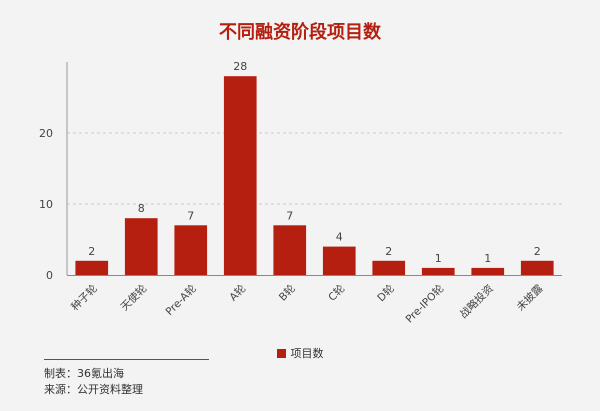 The image size is (600, 411). What do you see at coordinates (307, 353) in the screenshot?
I see `legend-label: 项目数` at bounding box center [307, 353].